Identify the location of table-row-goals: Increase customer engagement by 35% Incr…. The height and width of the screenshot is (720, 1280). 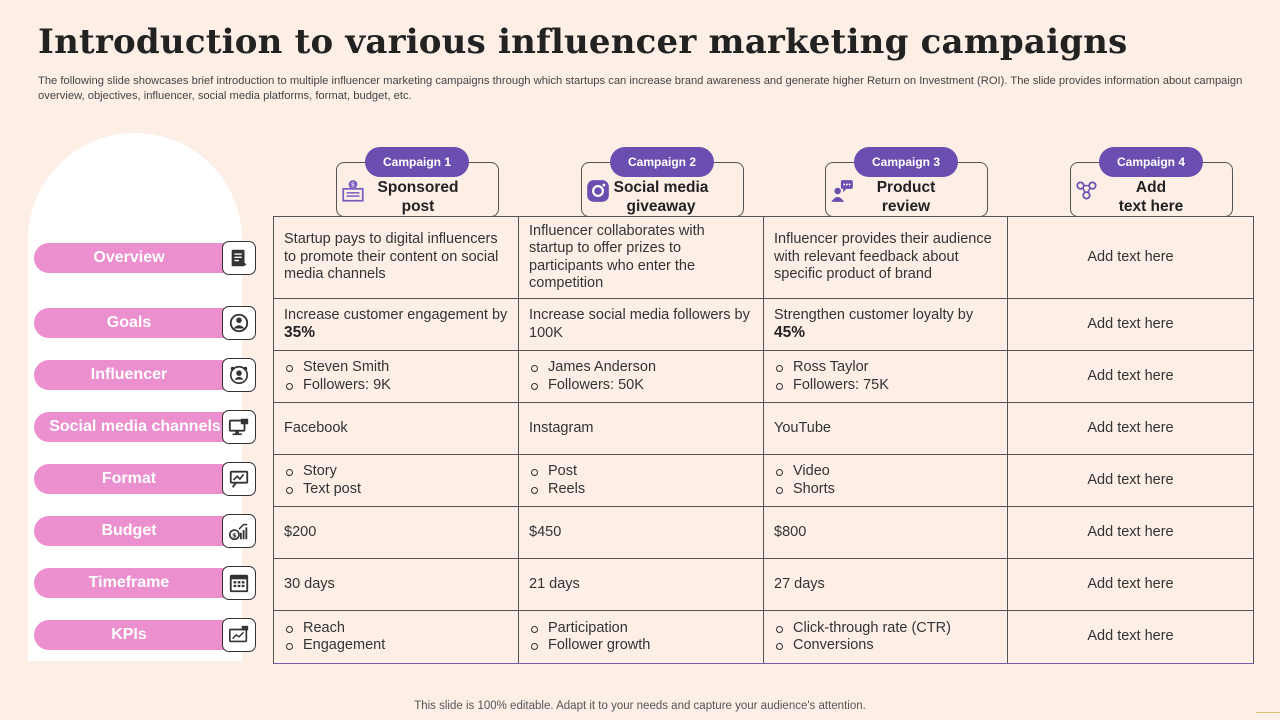
(763, 324).